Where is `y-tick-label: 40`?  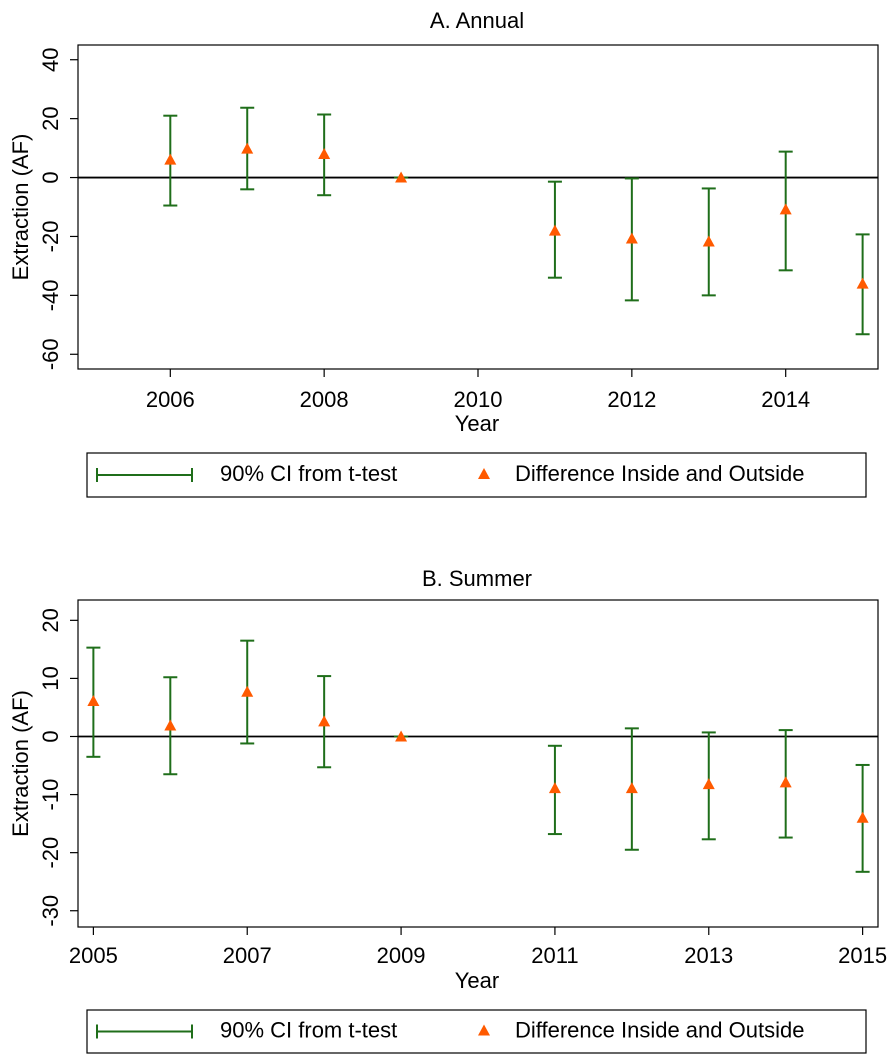
y-tick-label: 40 is located at coordinates (50, 59).